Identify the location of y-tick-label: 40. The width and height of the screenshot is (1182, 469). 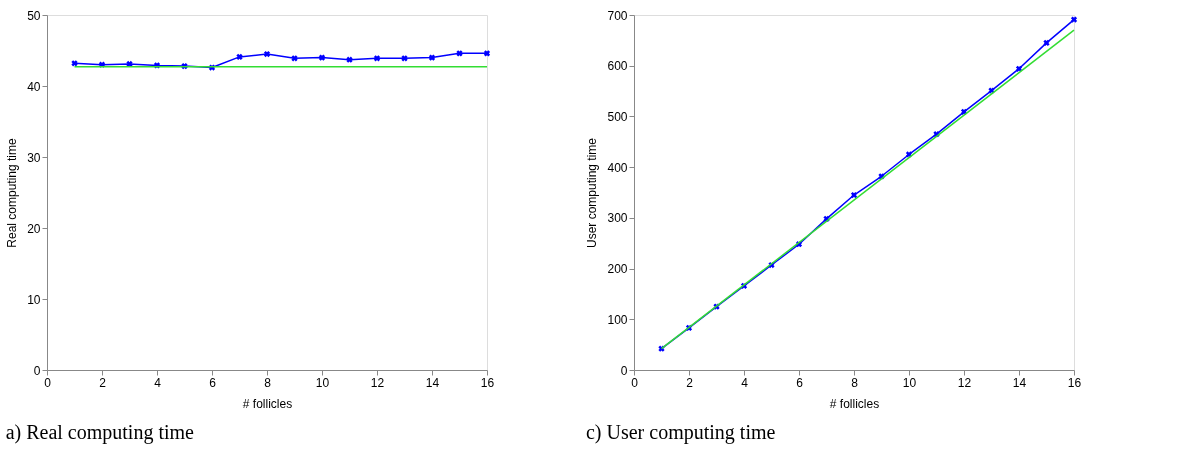
(34, 86).